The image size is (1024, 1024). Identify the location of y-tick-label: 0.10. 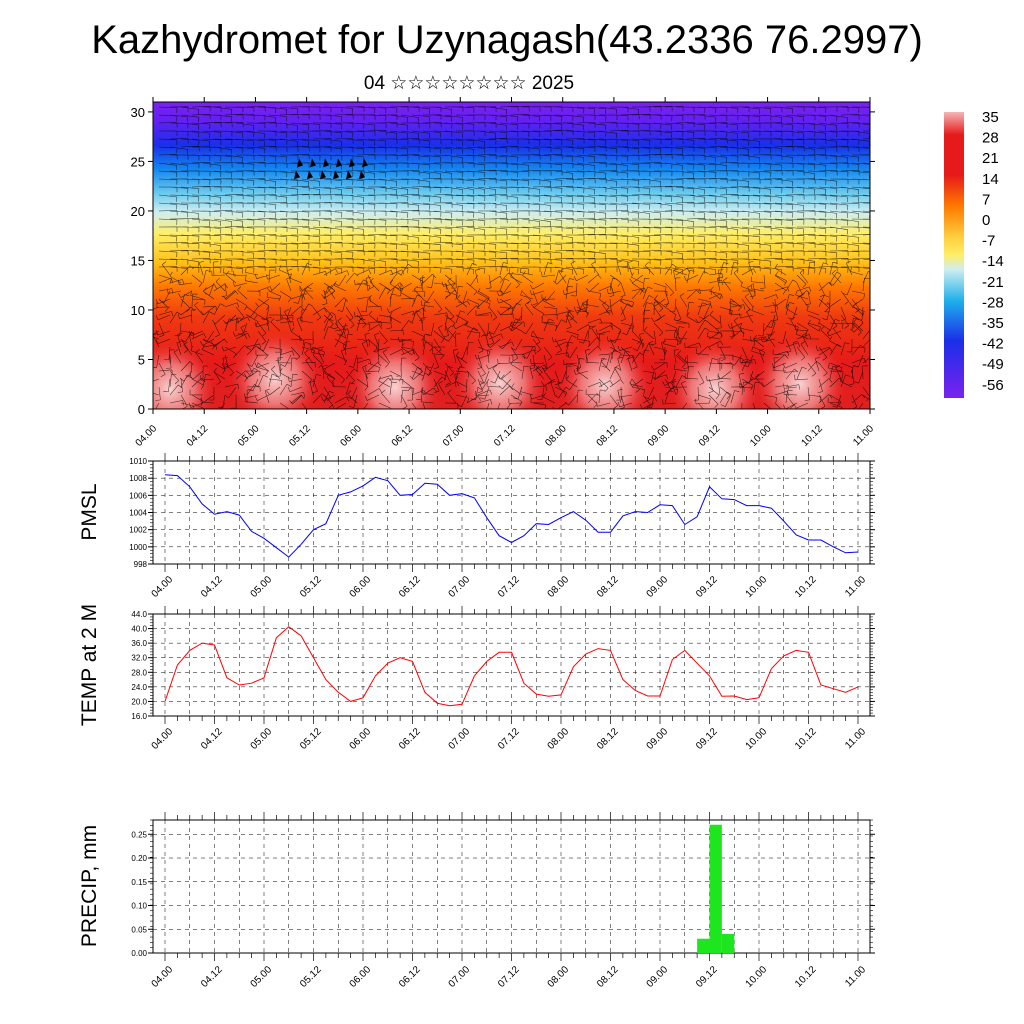
(139, 906).